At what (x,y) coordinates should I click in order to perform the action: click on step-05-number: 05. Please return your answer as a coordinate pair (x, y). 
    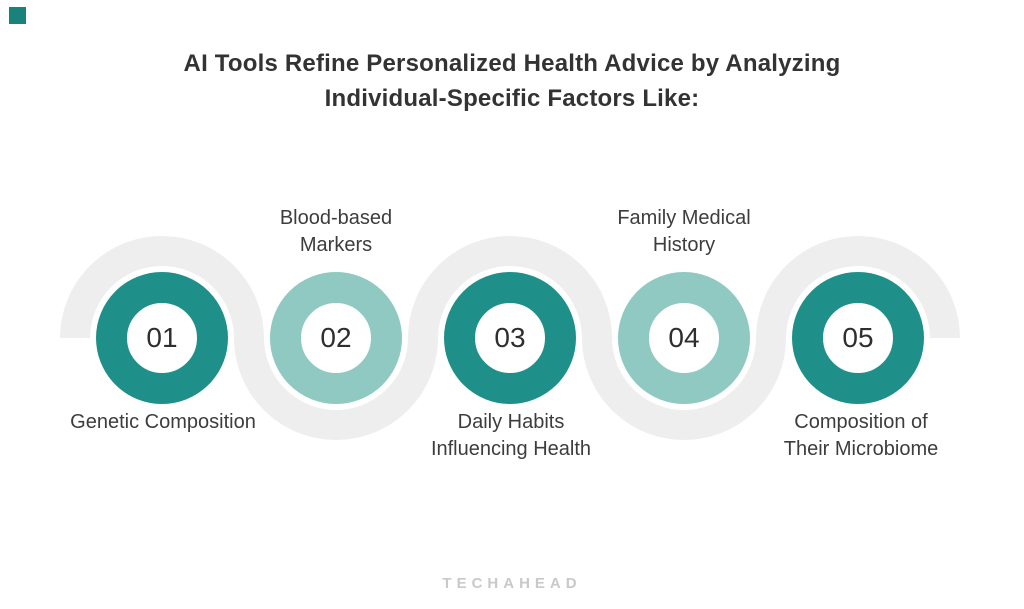
    Looking at the image, I should click on (858, 337).